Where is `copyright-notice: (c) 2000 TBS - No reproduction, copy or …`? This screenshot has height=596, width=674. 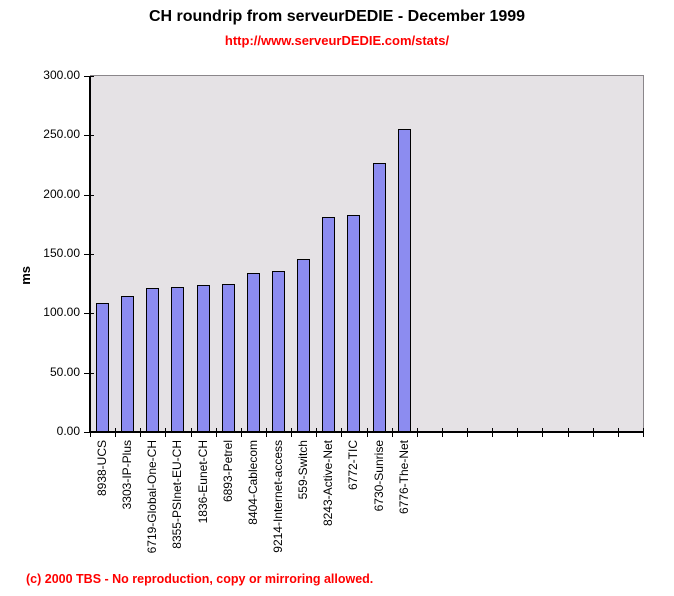 copyright-notice: (c) 2000 TBS - No reproduction, copy or … is located at coordinates (200, 579).